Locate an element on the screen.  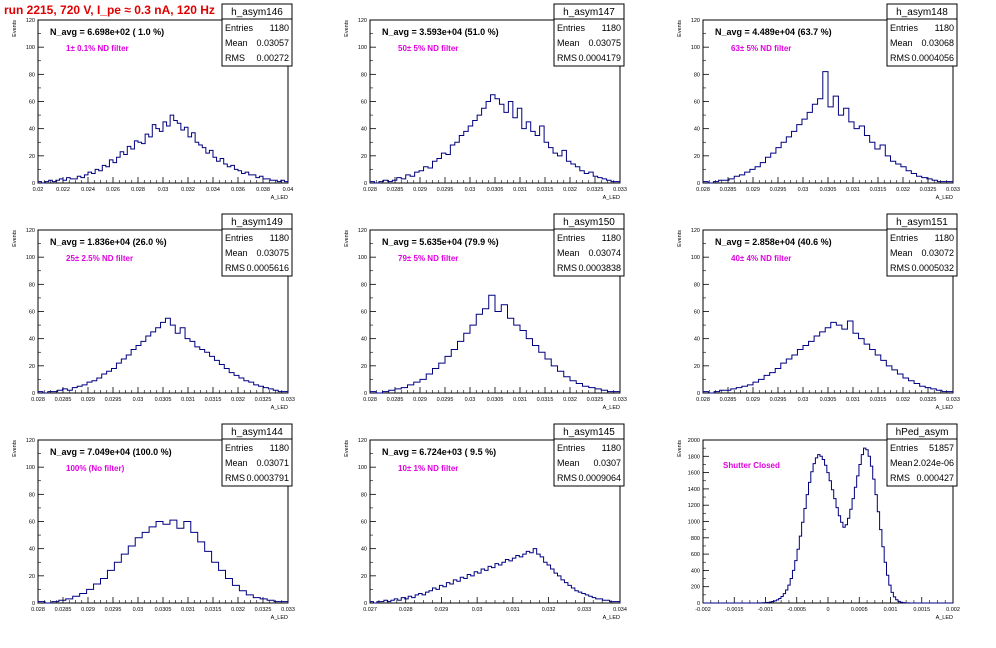
x-tick-label: 0.001 is located at coordinates (891, 610).